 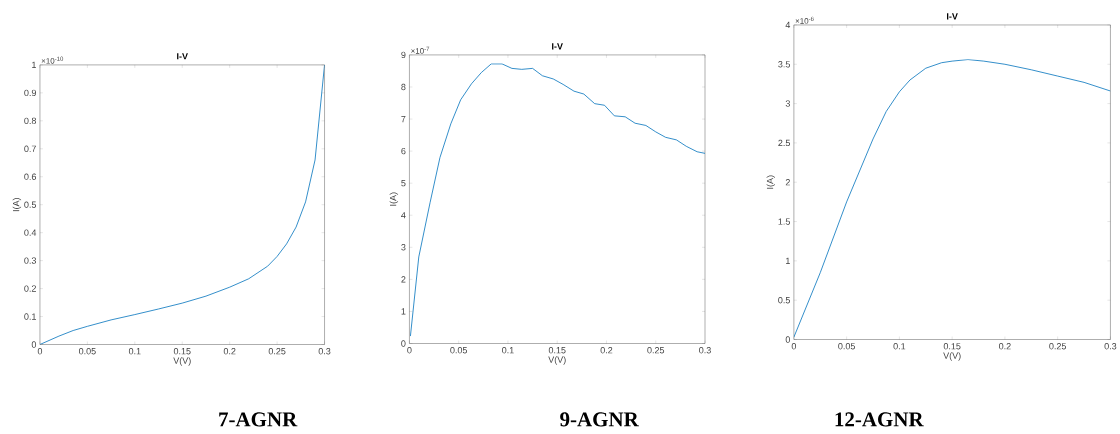 I want to click on y-tick-label: 8, so click(x=403, y=86).